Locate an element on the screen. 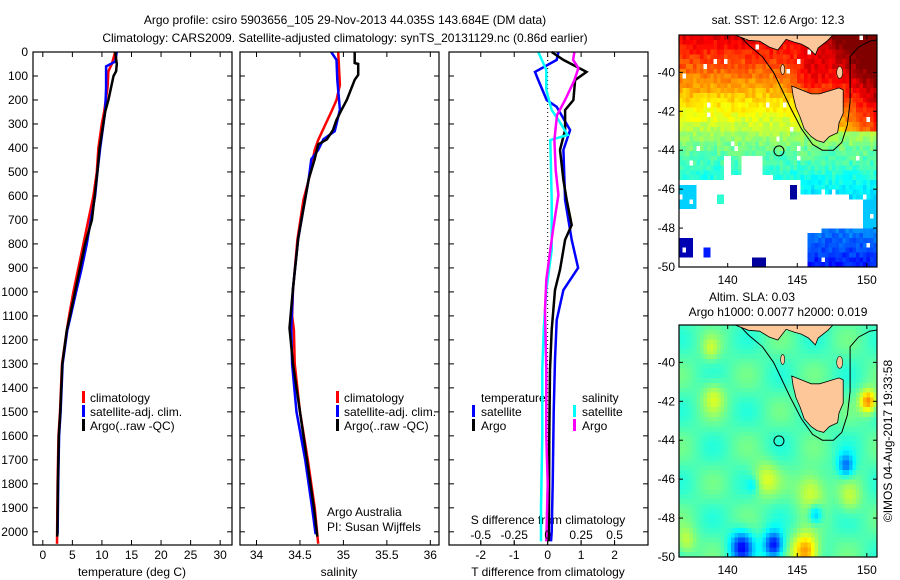 The image size is (900, 580). depth-tick-label: 0 is located at coordinates (24, 52).